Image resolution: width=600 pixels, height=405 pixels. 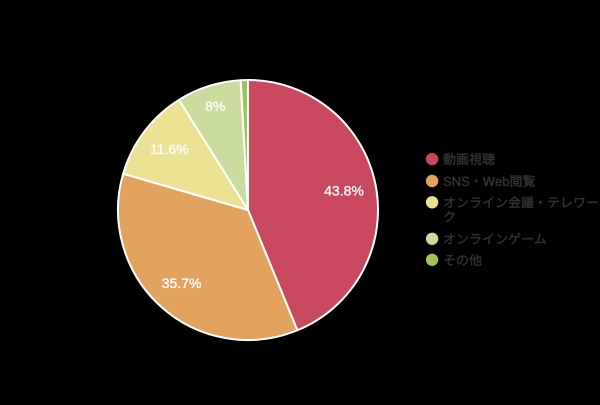 What do you see at coordinates (344, 191) in the screenshot?
I see `svg-text: 43.8%` at bounding box center [344, 191].